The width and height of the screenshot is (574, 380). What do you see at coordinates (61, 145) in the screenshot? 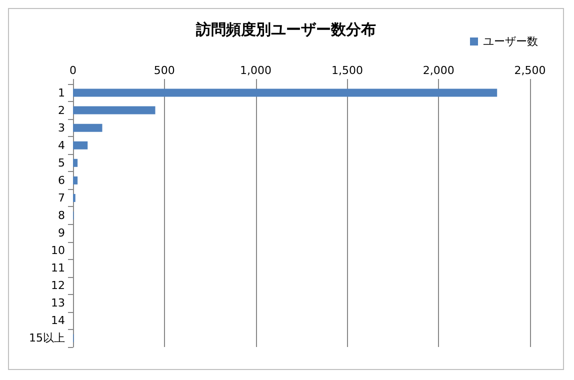
I see `y-tick-label: 4` at bounding box center [61, 145].